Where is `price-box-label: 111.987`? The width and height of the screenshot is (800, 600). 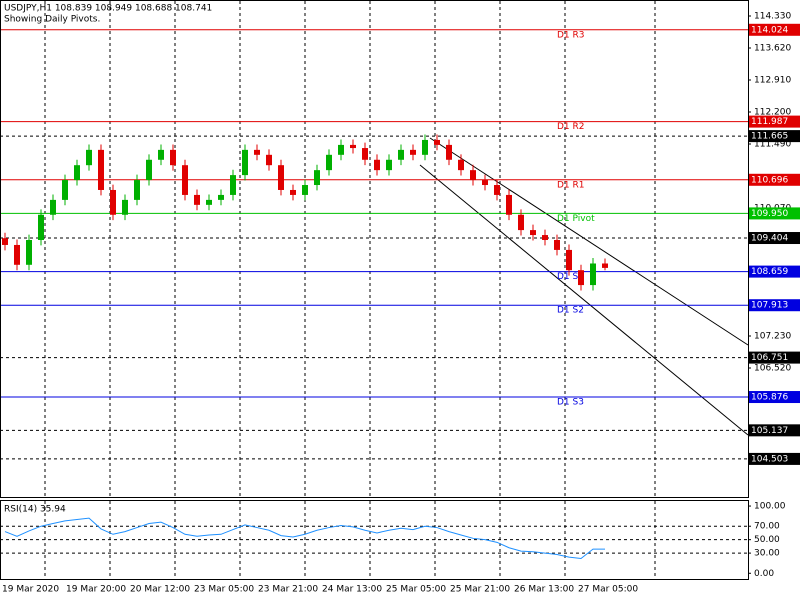 price-box-label: 111.987 is located at coordinates (769, 122).